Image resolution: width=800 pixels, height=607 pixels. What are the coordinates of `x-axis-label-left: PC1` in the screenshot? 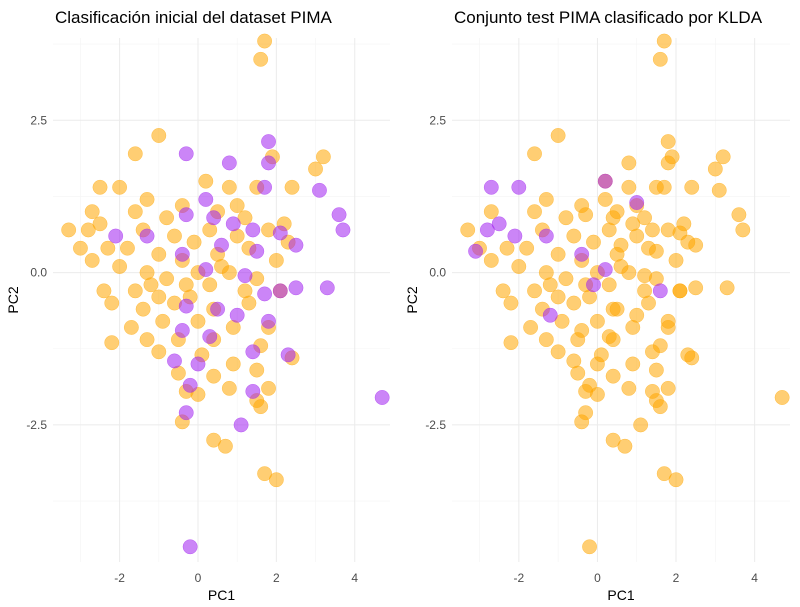 It's located at (221, 595).